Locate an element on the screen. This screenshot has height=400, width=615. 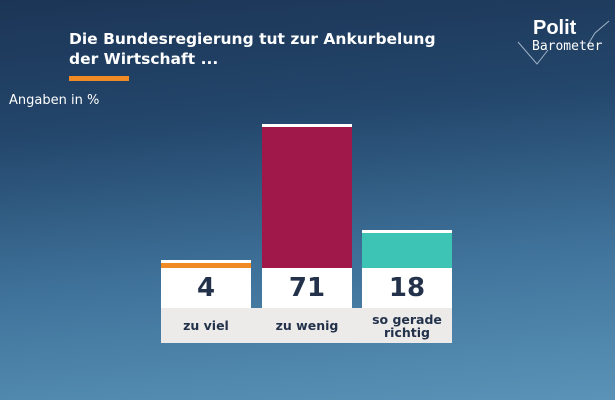
unit-label: Angaben in % is located at coordinates (54, 100).